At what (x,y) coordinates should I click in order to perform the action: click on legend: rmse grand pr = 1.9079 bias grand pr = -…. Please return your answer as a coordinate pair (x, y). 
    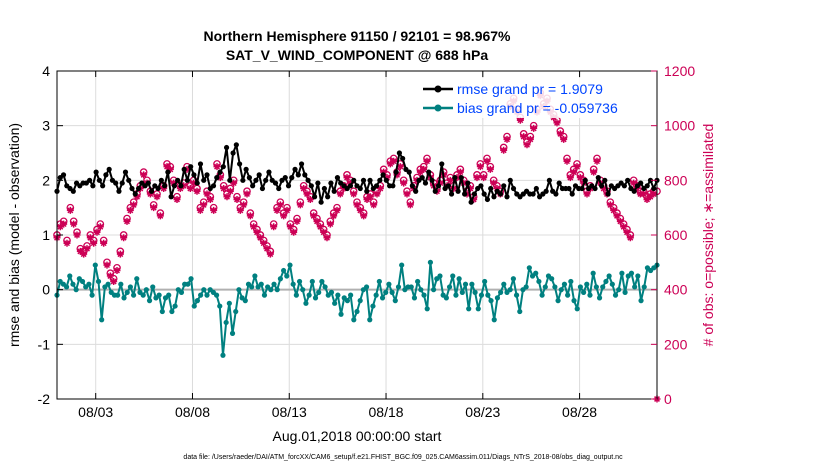
    Looking at the image, I should click on (535, 98).